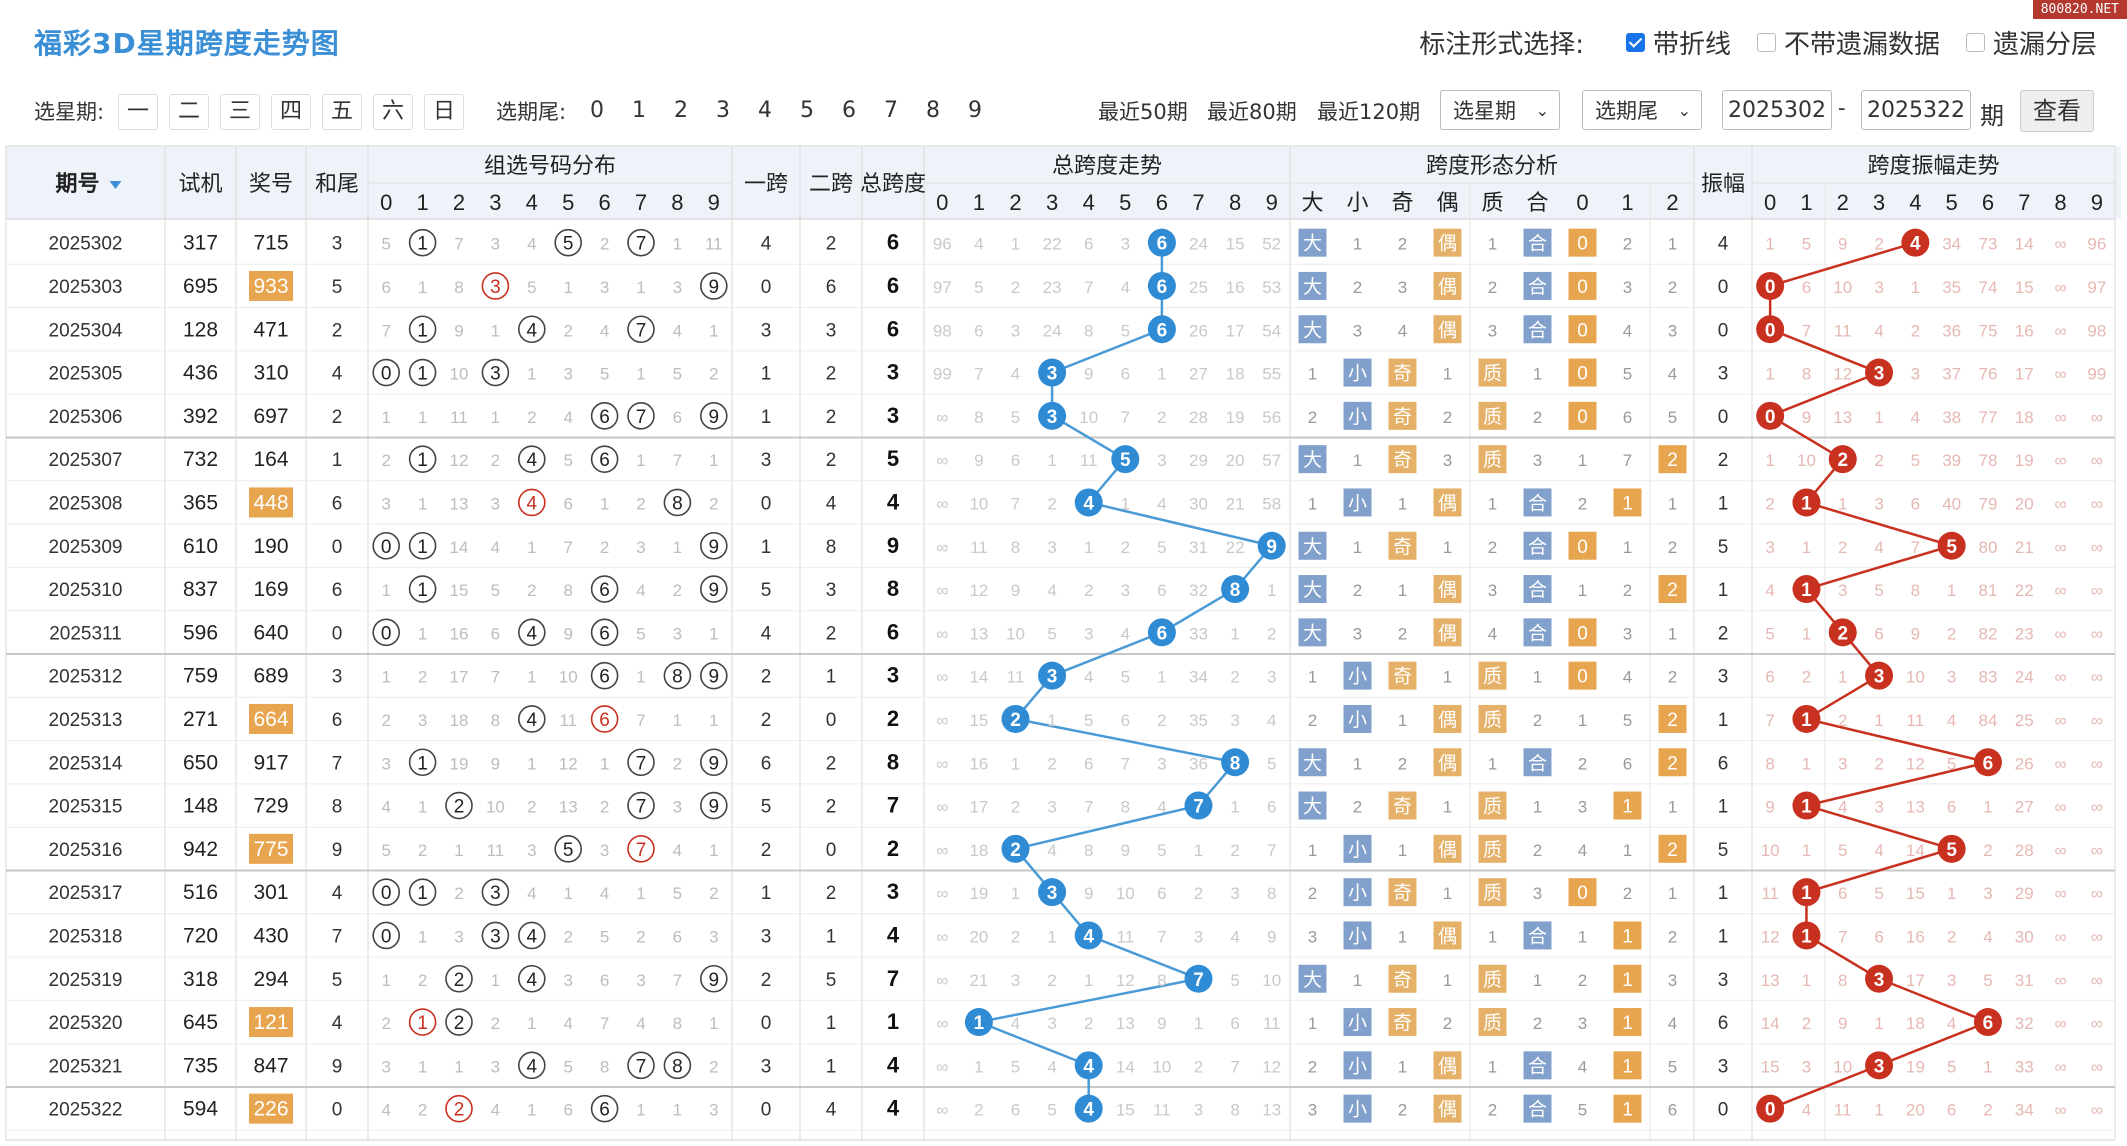  I want to click on tail-button-1: 1, so click(639, 110).